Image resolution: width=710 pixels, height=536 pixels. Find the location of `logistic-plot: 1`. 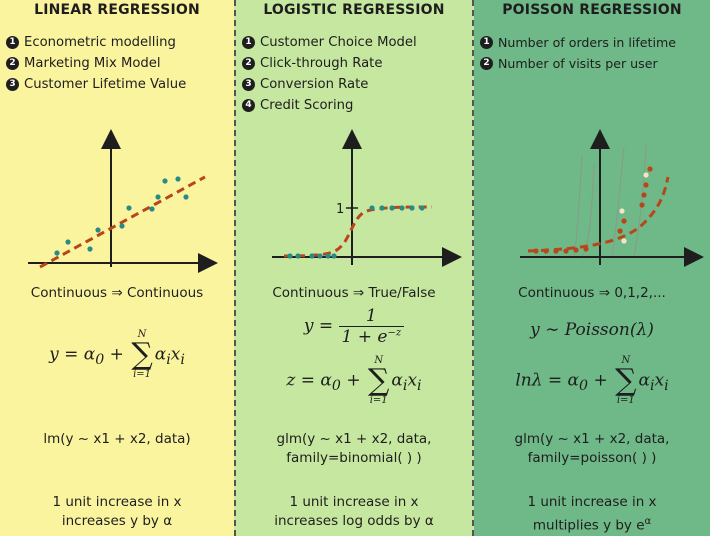

logistic-plot: 1 is located at coordinates (367, 198).